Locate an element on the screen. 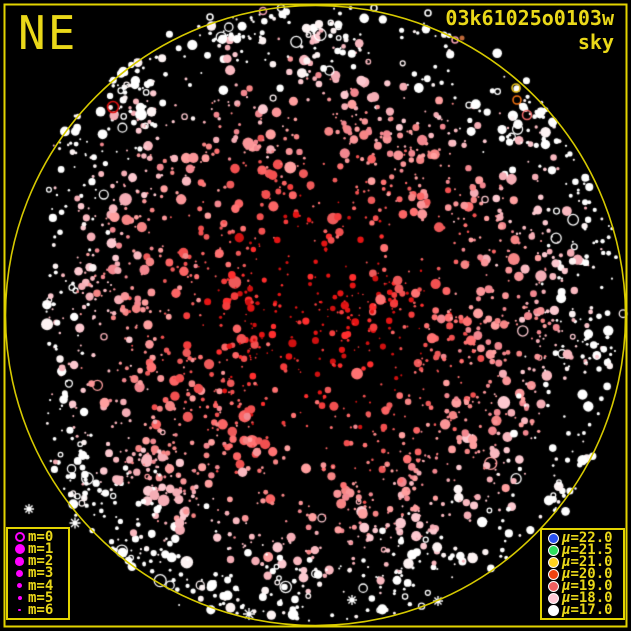 This screenshot has width=631, height=631. orientation-label: NE is located at coordinates (48, 33).